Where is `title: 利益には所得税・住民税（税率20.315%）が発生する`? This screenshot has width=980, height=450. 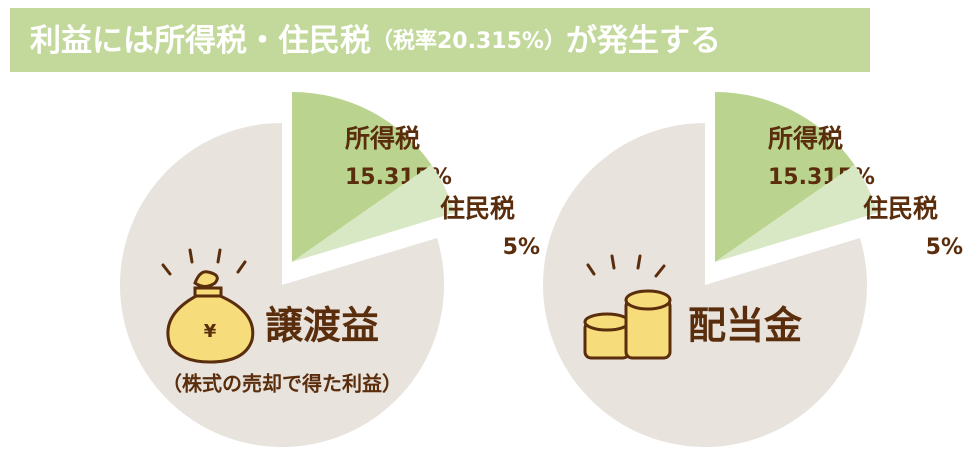
title: 利益には所得税・住民税（税率20.315%）が発生する is located at coordinates (375, 41).